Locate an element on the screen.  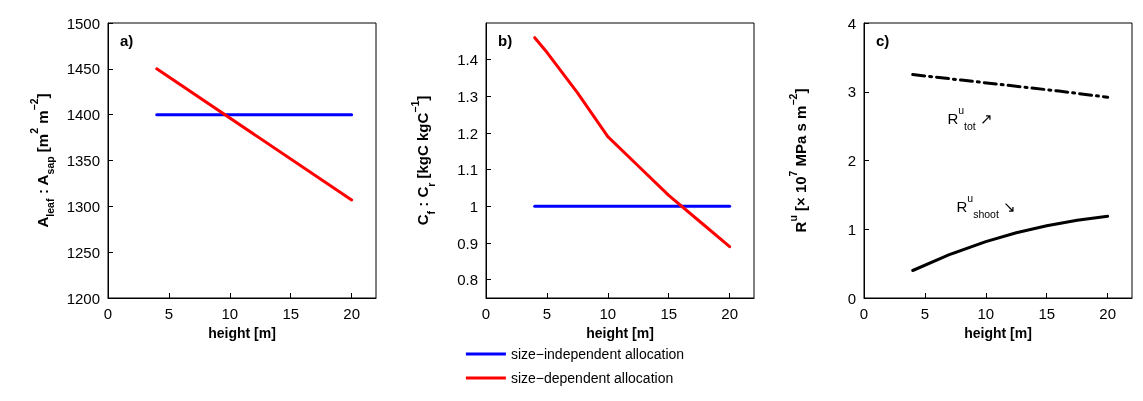
y-tick-label: 1450 is located at coordinates (83, 69).